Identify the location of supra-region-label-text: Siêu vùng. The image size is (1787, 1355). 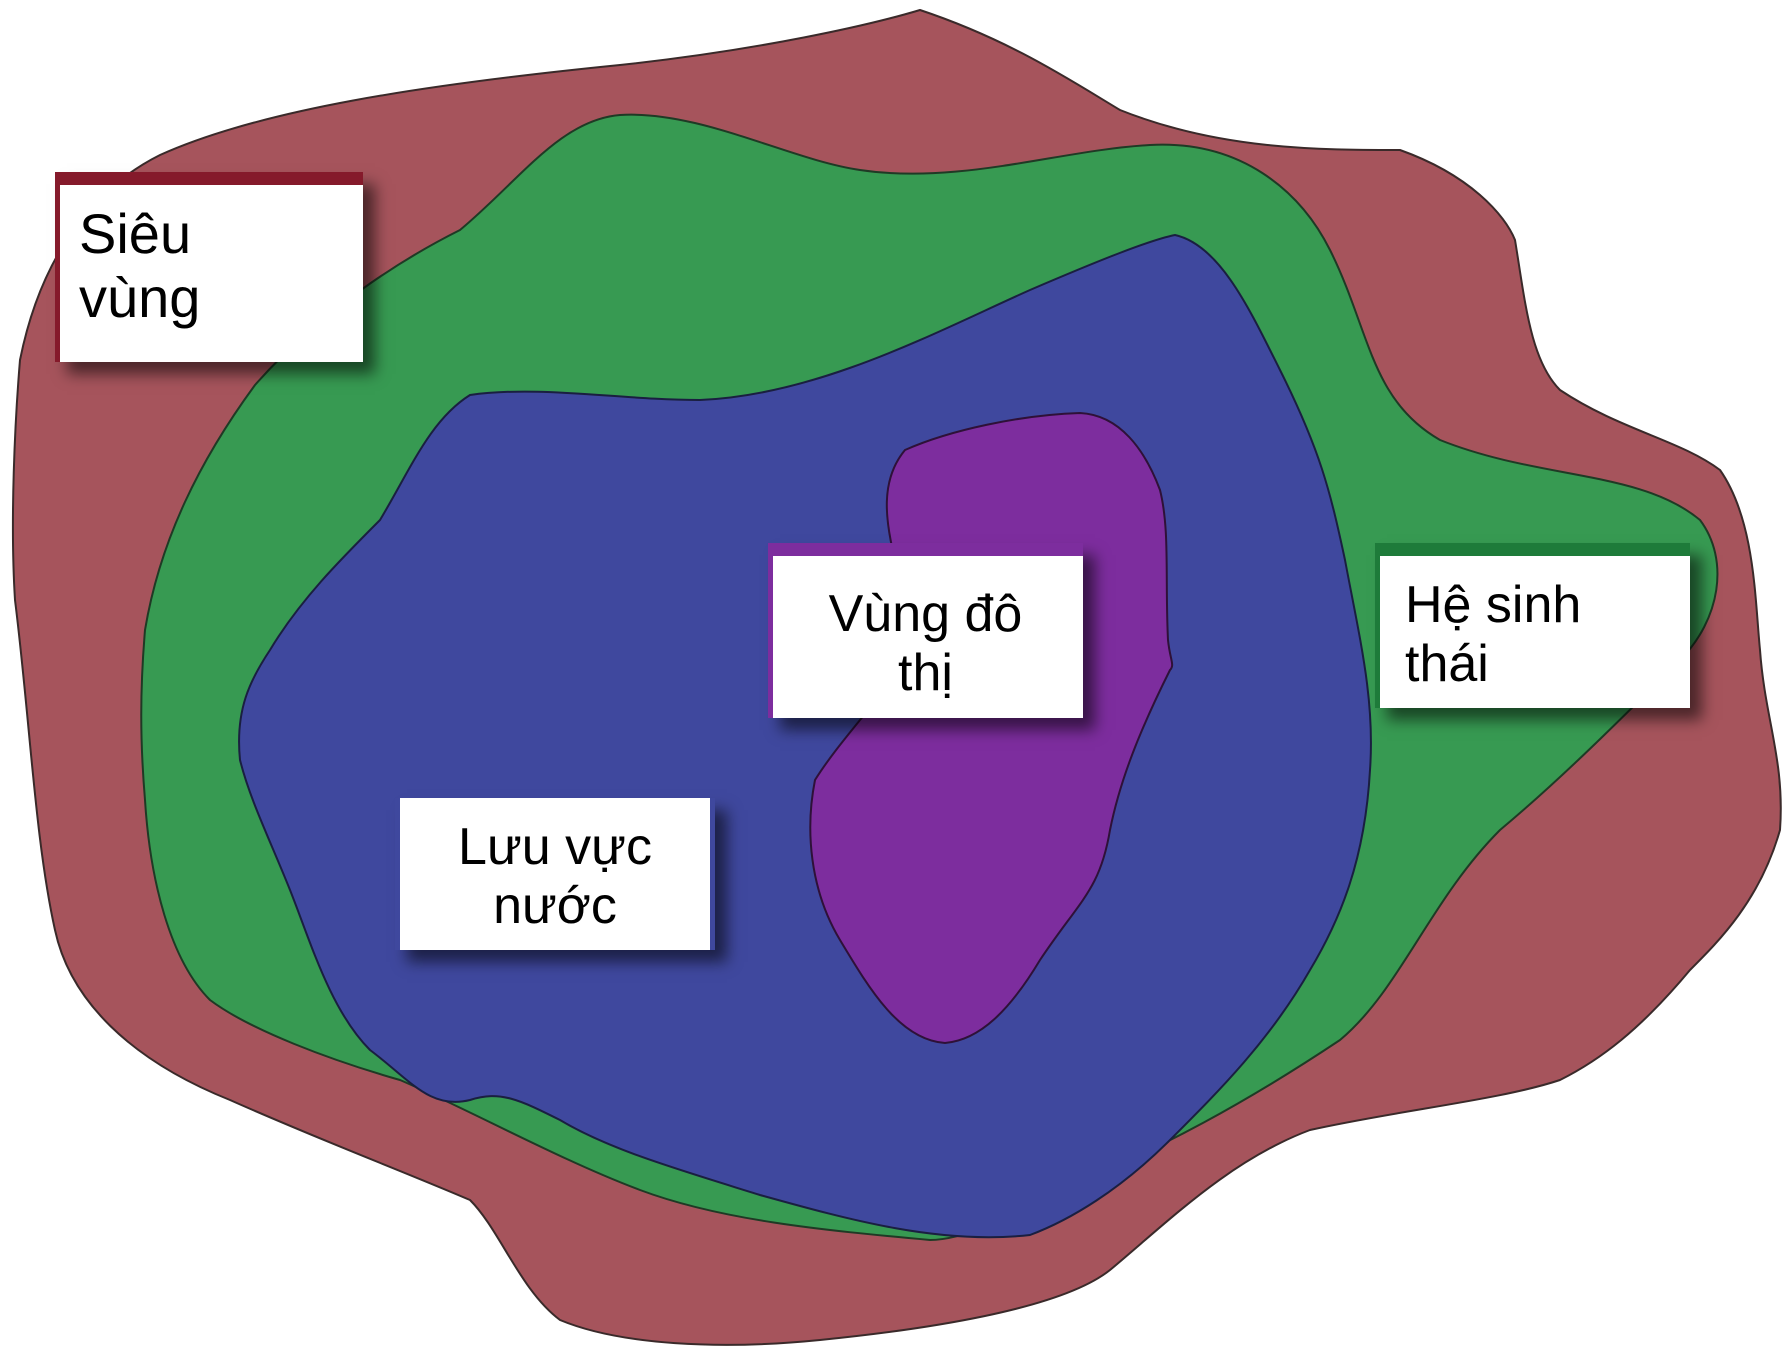
(139, 266).